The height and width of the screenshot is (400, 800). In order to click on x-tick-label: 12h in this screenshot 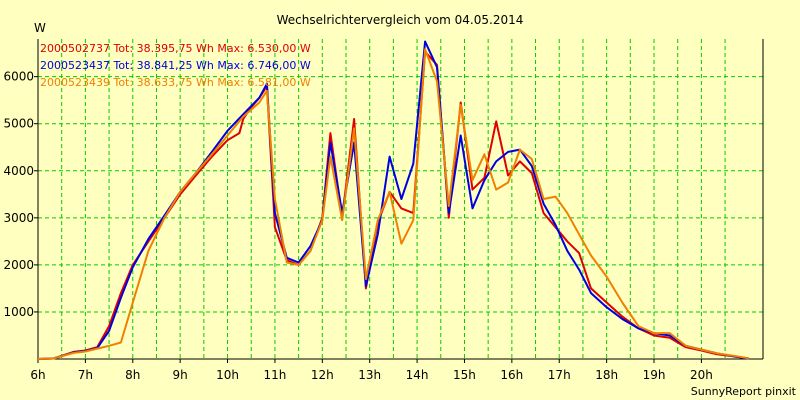, I will do `click(322, 375)`.